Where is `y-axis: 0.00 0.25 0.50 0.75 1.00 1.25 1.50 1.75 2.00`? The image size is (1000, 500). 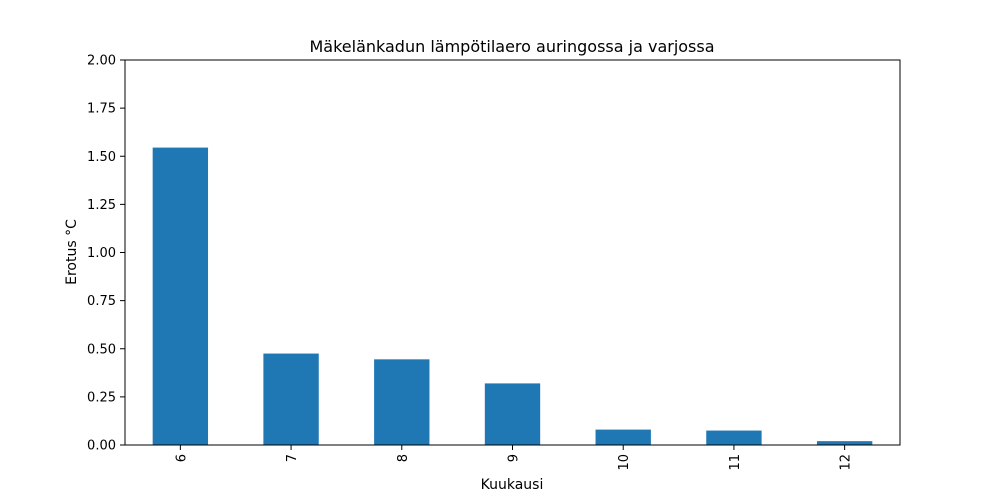
y-axis: 0.00 0.25 0.50 0.75 1.00 1.25 1.50 1.75 2.00 is located at coordinates (106, 254).